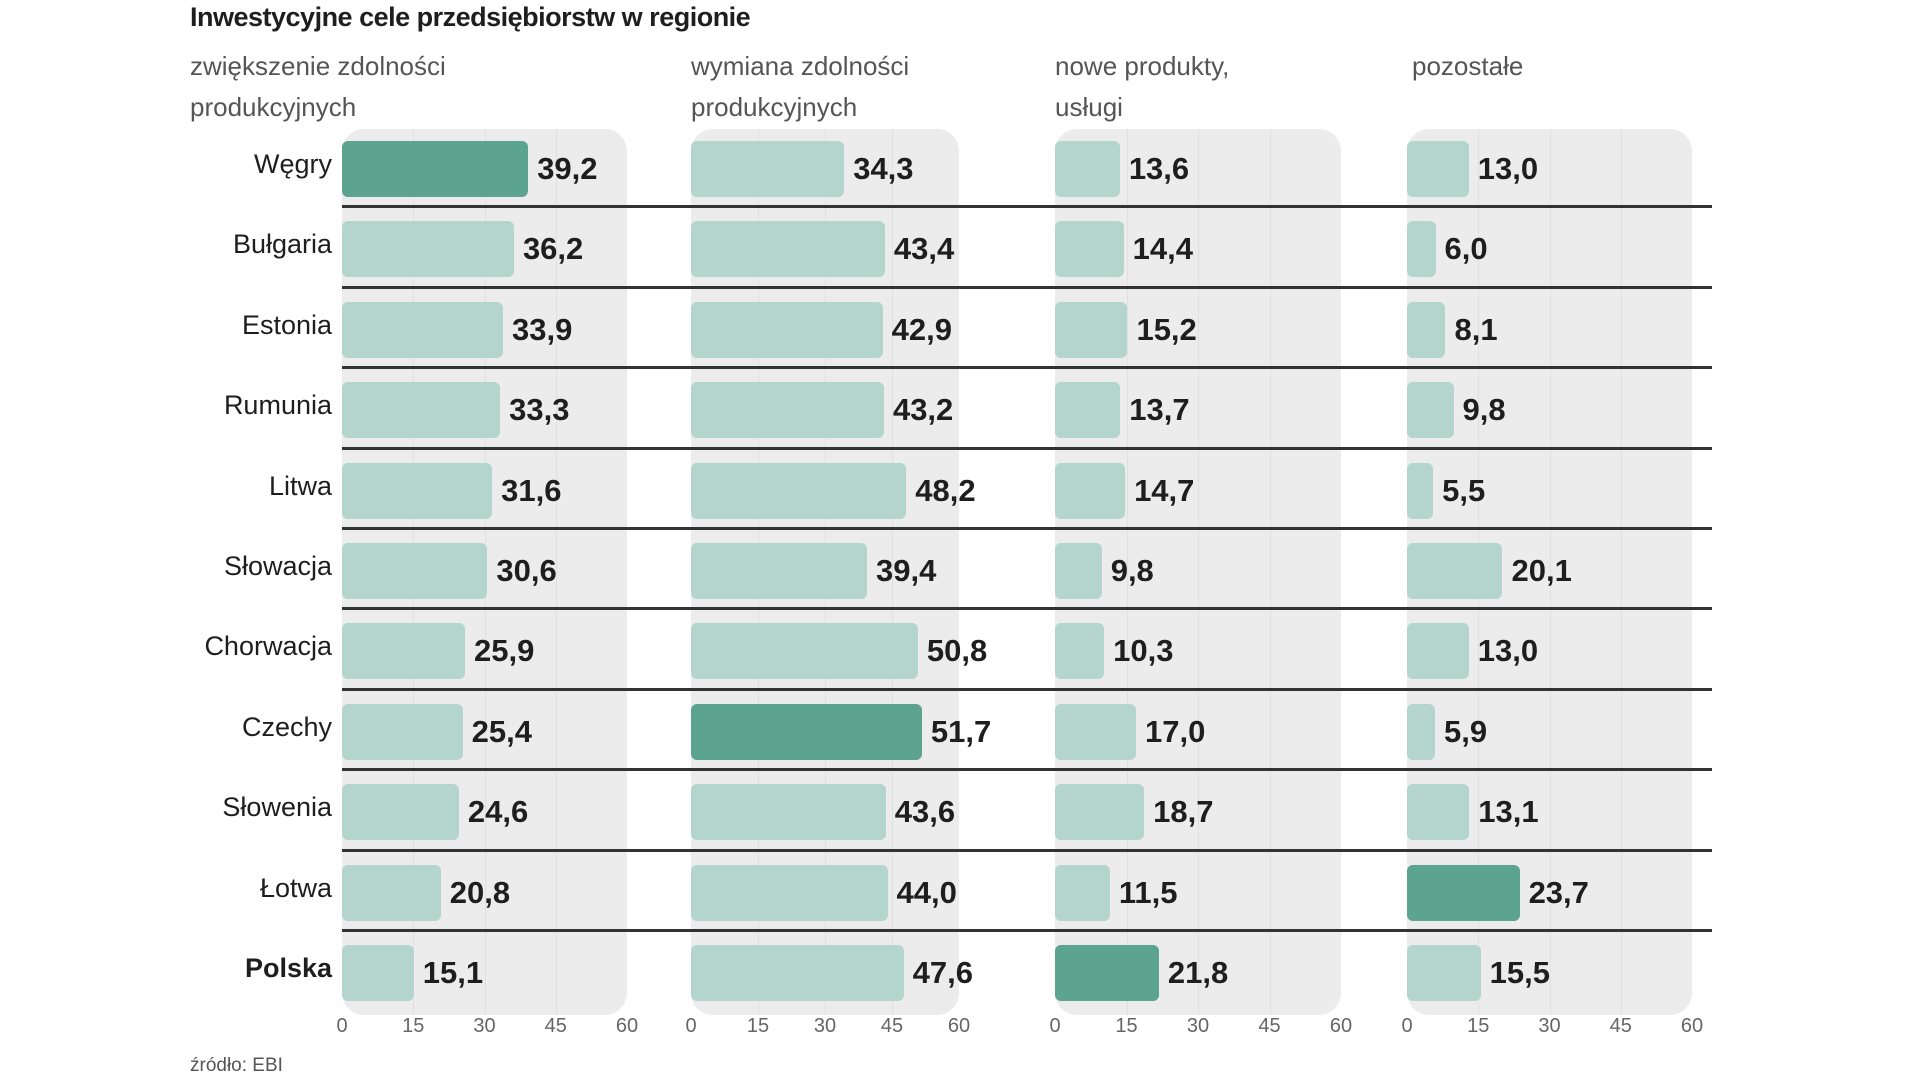 This screenshot has height=1080, width=1919. What do you see at coordinates (1466, 731) in the screenshot?
I see `data-label: 5,9` at bounding box center [1466, 731].